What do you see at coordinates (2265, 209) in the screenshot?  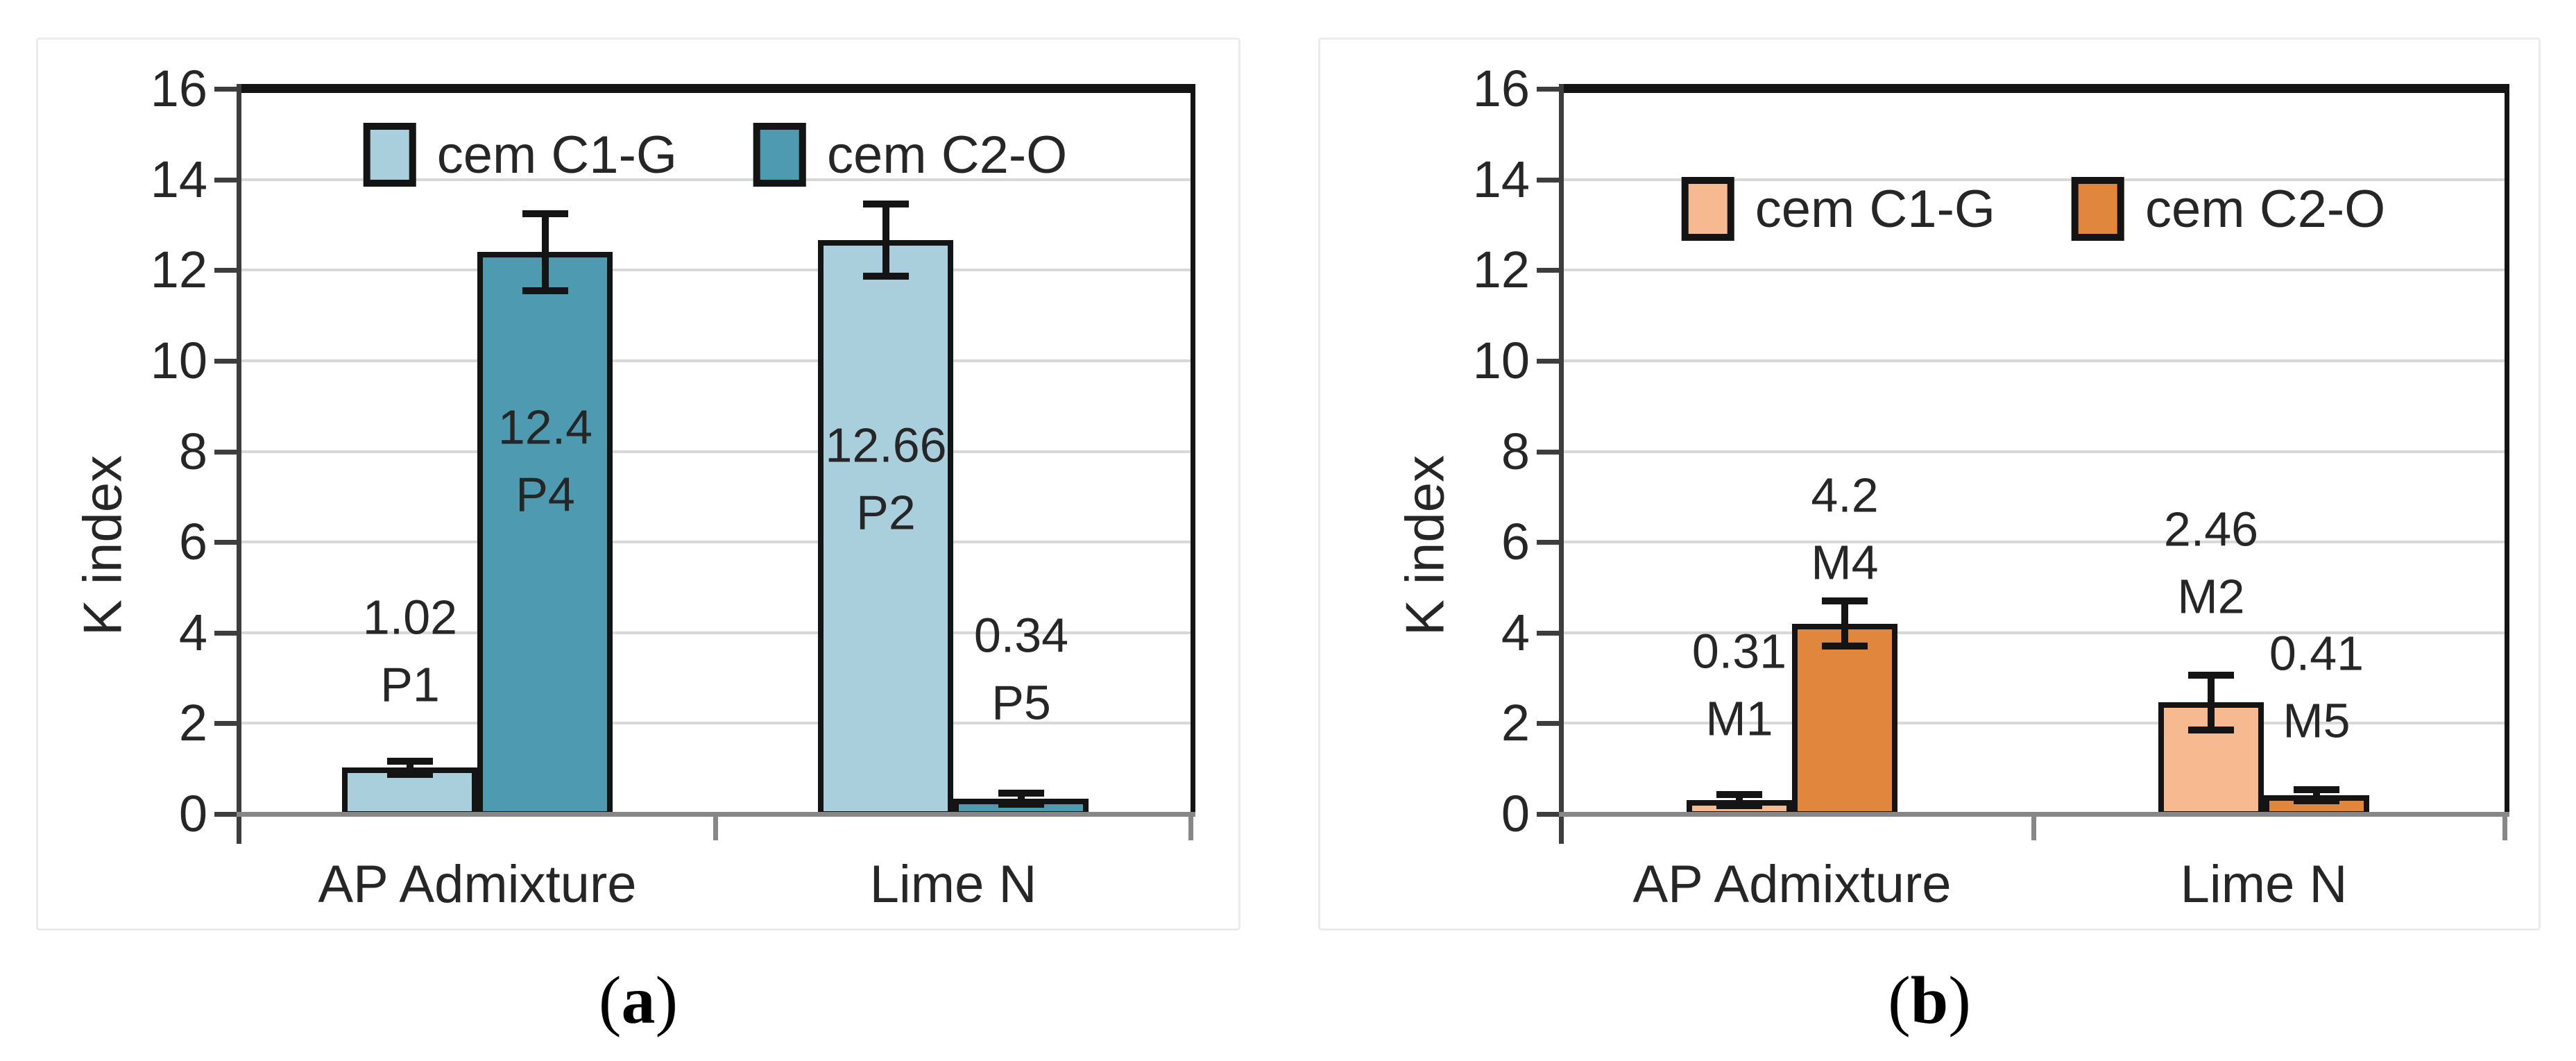 I see `legend-label: cem C2-O` at bounding box center [2265, 209].